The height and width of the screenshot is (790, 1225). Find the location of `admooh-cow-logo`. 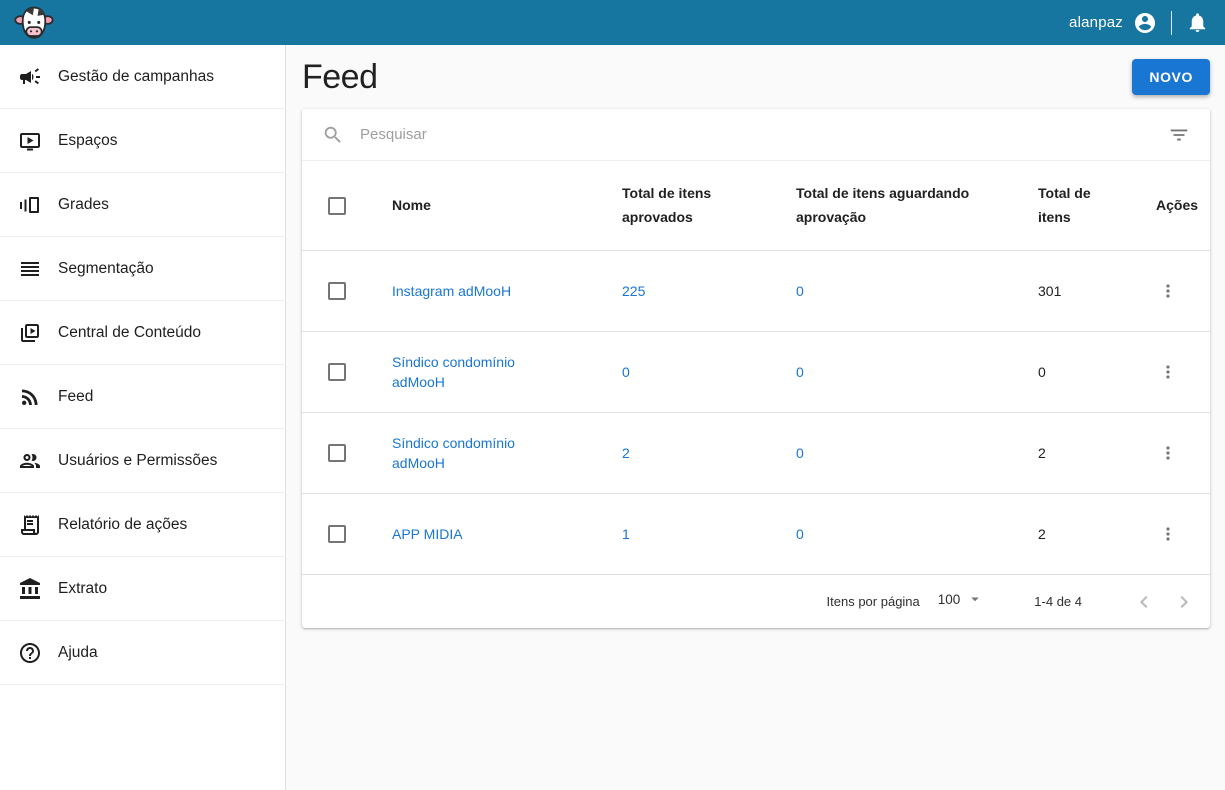

admooh-cow-logo is located at coordinates (34, 23).